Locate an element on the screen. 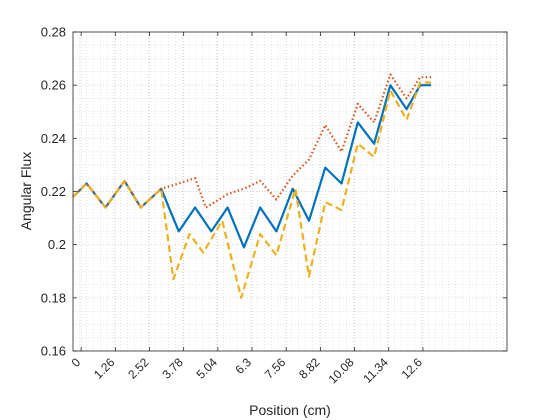  x-tick-label: 7.56 is located at coordinates (275, 368).